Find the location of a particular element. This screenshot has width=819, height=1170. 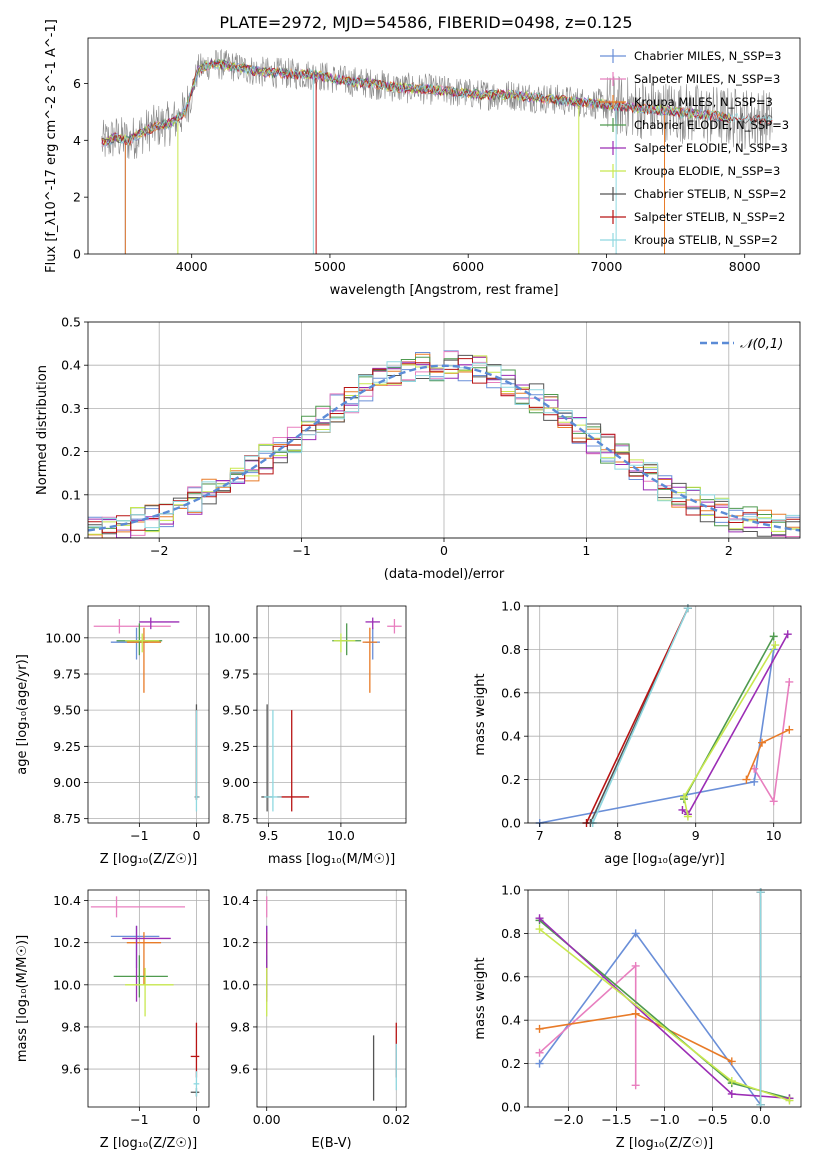

x-tick-label: −1.5 is located at coordinates (616, 1119).